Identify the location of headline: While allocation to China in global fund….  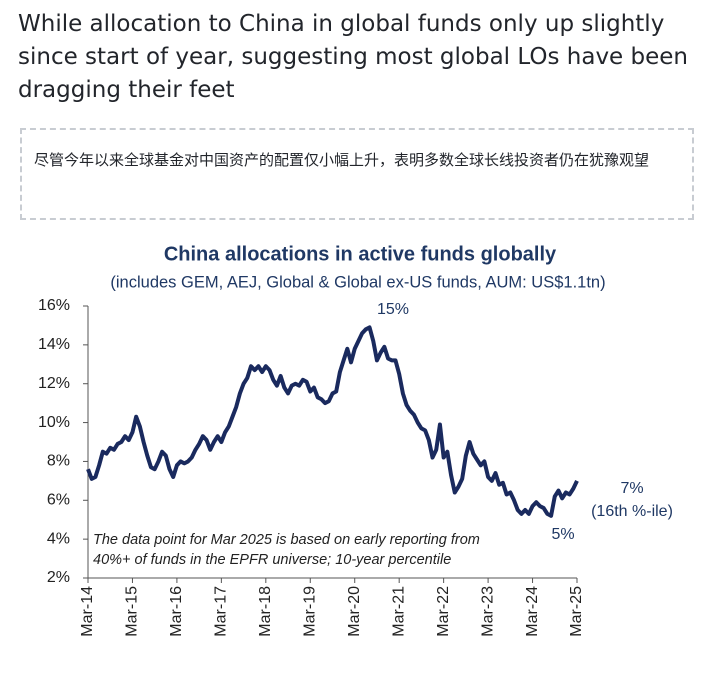
(353, 57).